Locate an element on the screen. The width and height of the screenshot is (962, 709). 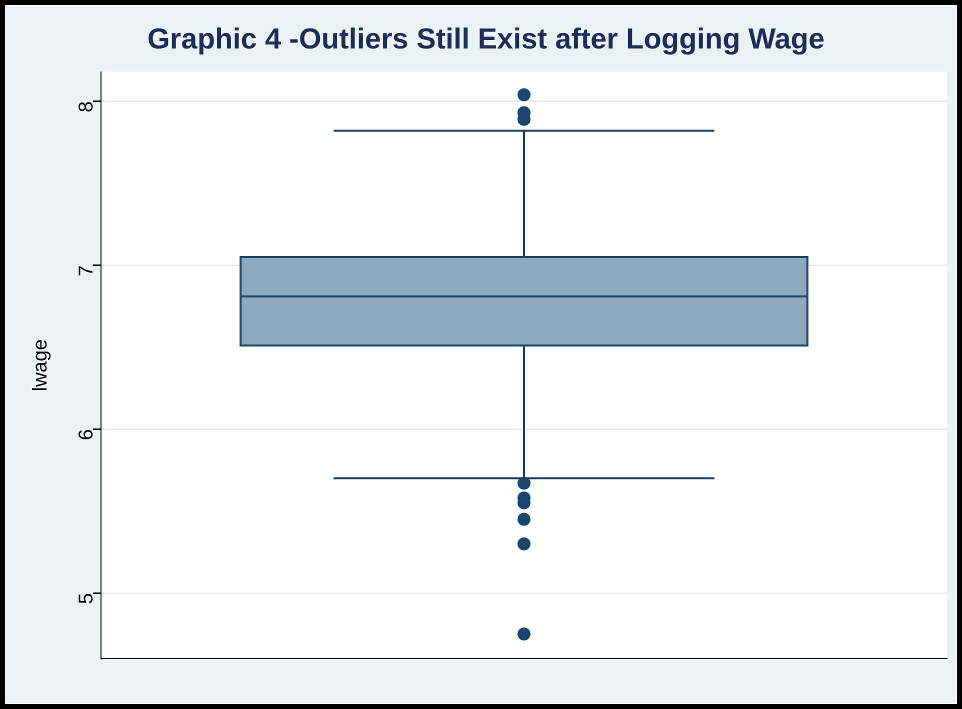
y-axis-title: lwage is located at coordinates (41, 365).